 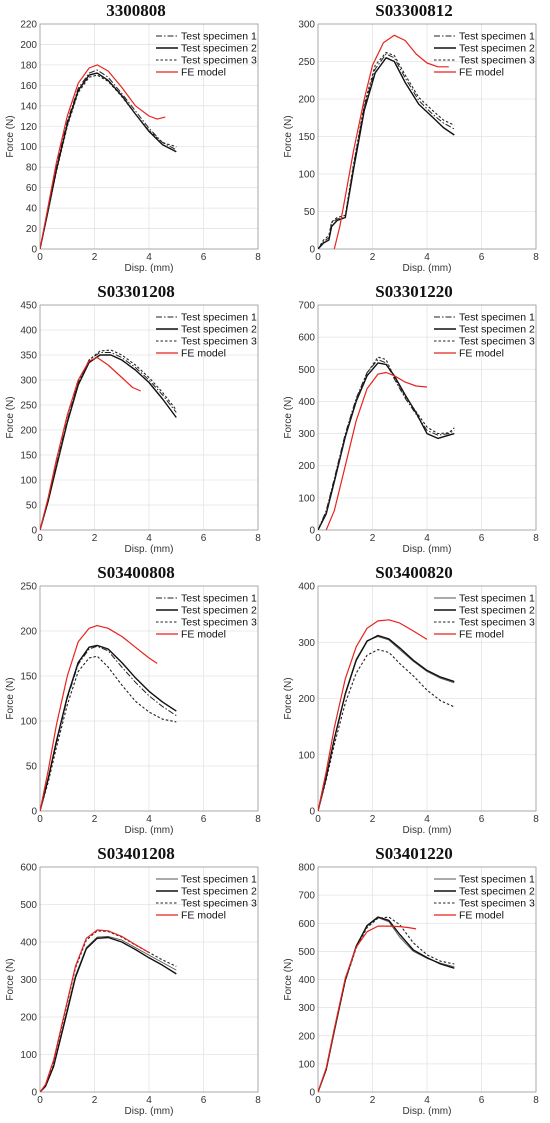 What do you see at coordinates (136, 291) in the screenshot?
I see `chart-title: S03301208` at bounding box center [136, 291].